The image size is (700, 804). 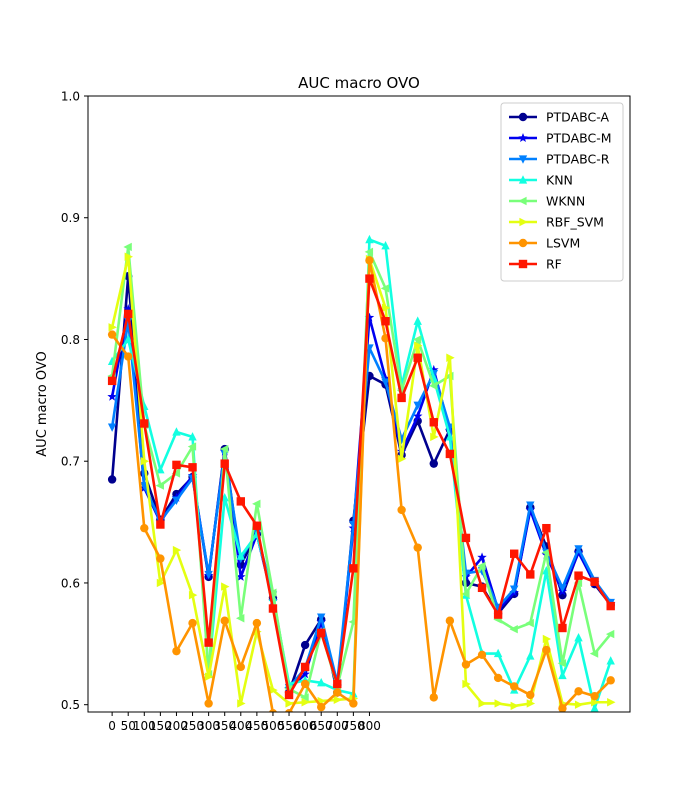 I want to click on legend-entry-ptdabc-a: PTDABC-A, so click(x=559, y=117).